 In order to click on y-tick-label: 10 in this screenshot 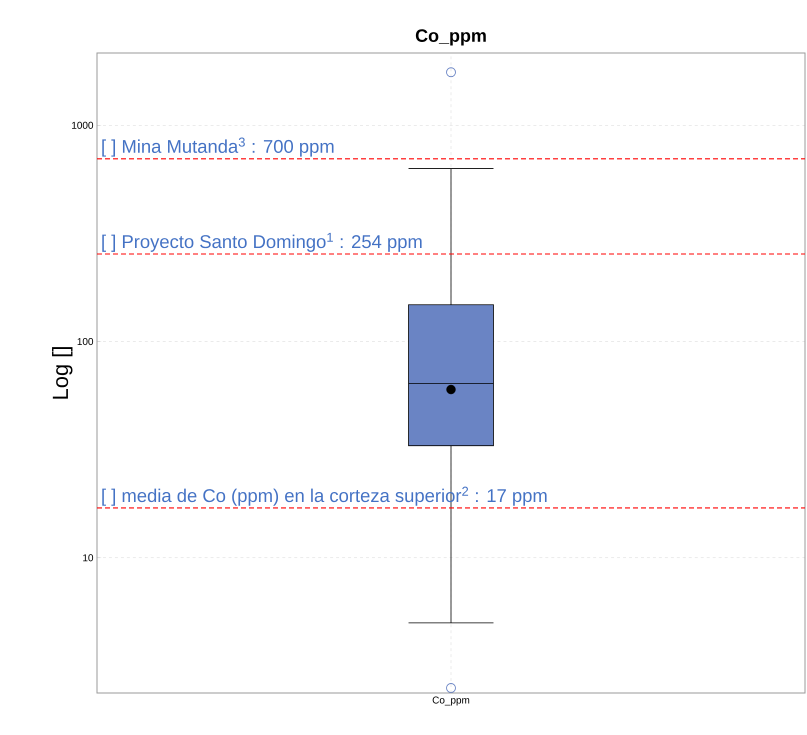, I will do `click(88, 558)`.